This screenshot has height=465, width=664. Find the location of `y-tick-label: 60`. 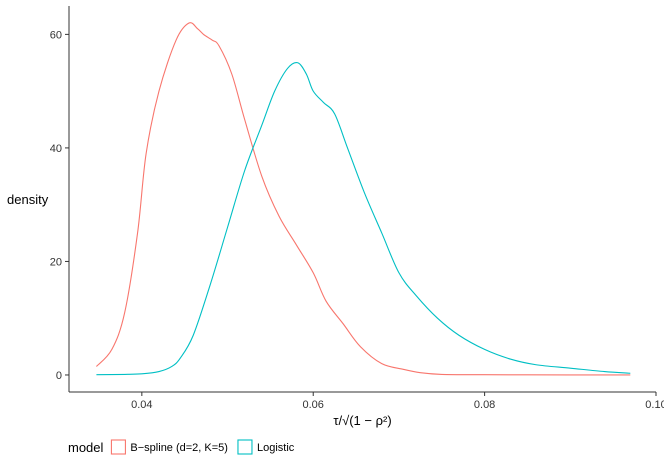

y-tick-label: 60 is located at coordinates (56, 35).